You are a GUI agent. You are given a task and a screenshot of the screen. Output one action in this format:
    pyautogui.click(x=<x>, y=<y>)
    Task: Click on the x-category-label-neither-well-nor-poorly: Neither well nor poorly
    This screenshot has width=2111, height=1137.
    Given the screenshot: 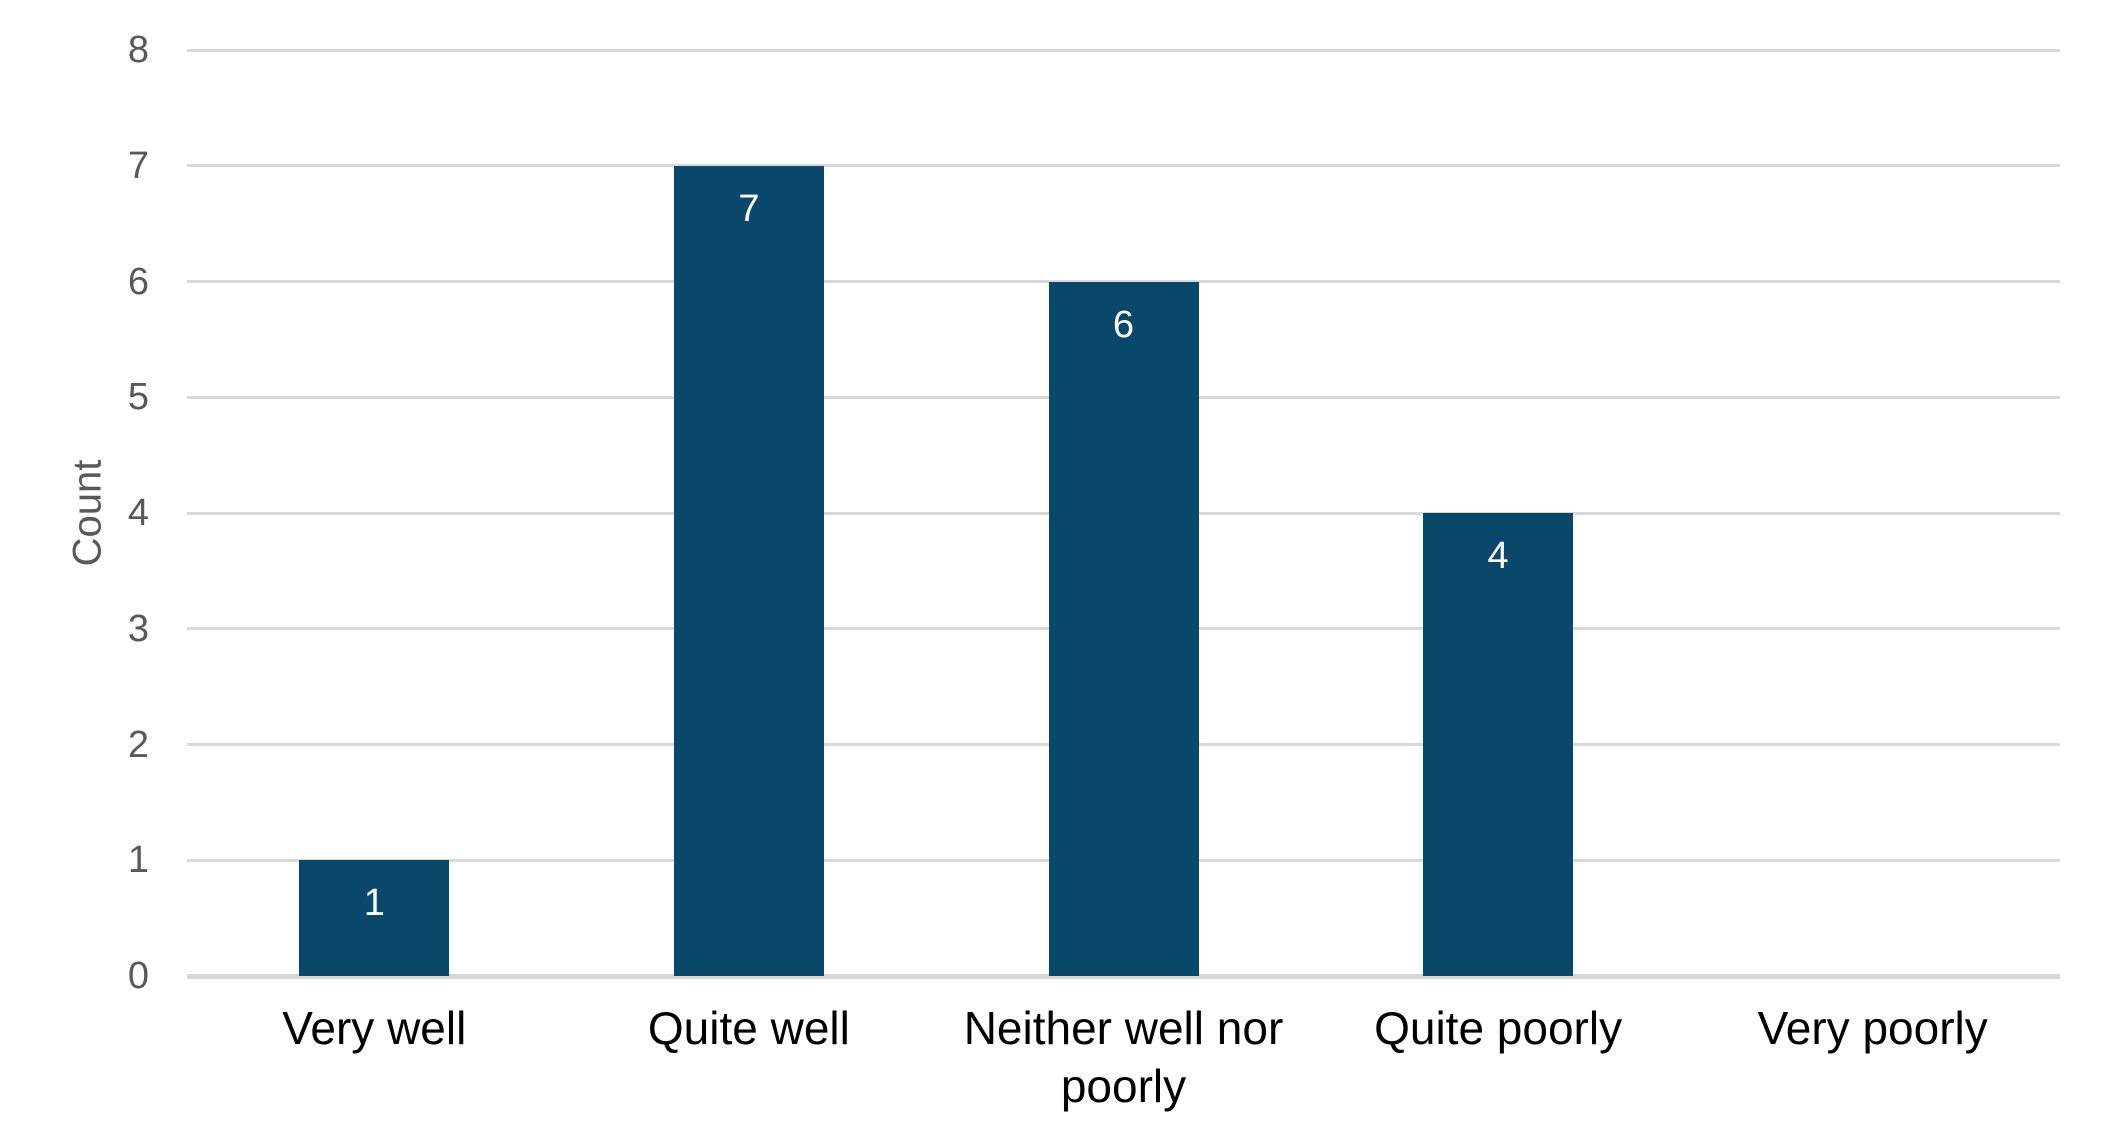 What is the action you would take?
    pyautogui.click(x=1123, y=1057)
    